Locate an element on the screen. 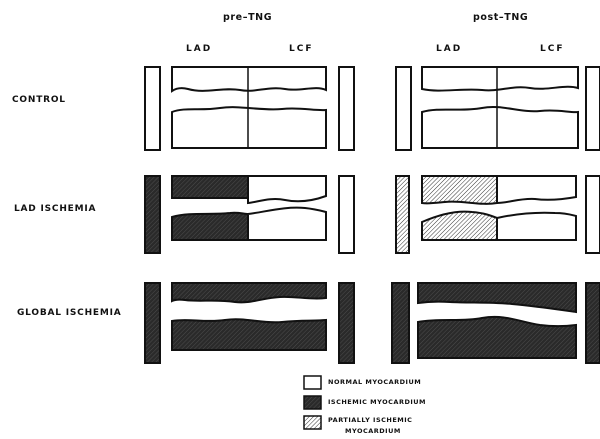 The width and height of the screenshot is (600, 439). lad-posterior-partial is located at coordinates (459, 225).